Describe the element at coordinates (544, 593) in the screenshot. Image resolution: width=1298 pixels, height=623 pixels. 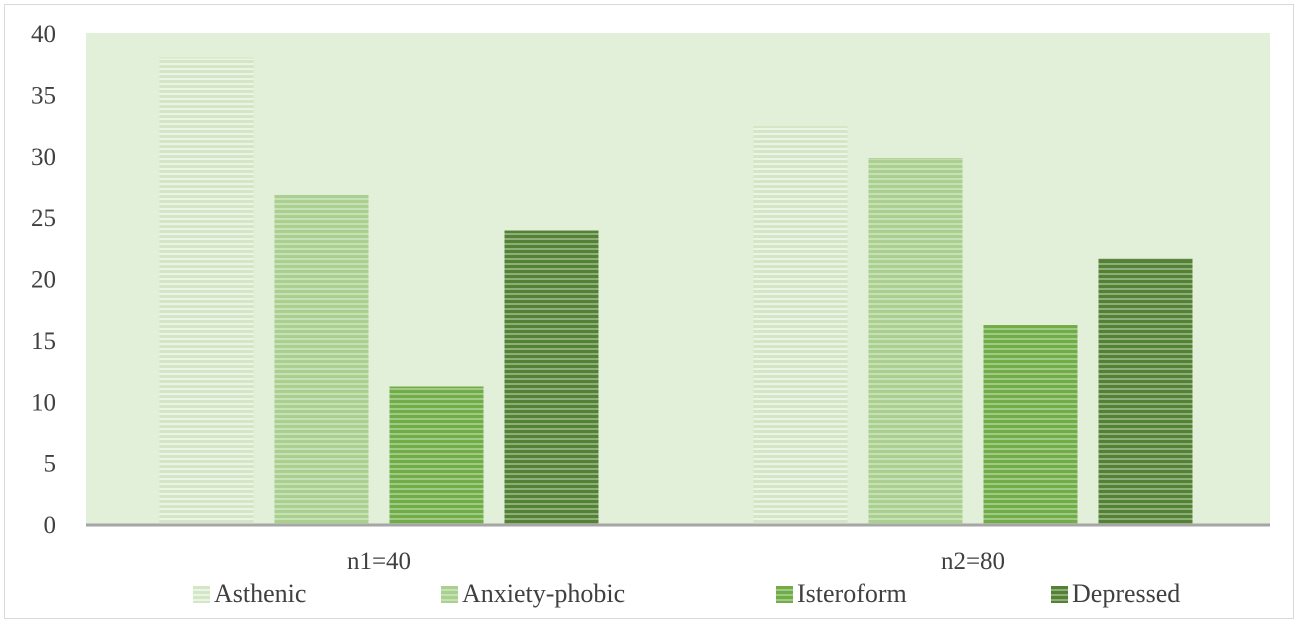
I see `legend-label: Anxiety-phobic` at that location.